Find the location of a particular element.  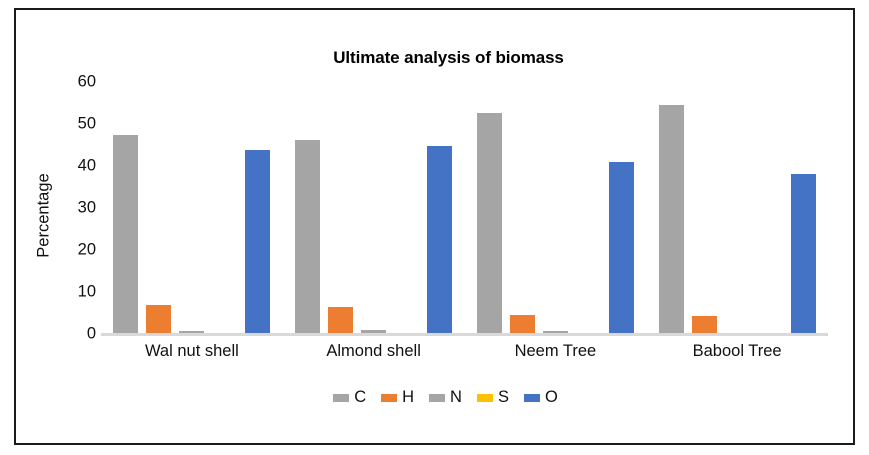

y-tick-label: 0 is located at coordinates (91, 333).